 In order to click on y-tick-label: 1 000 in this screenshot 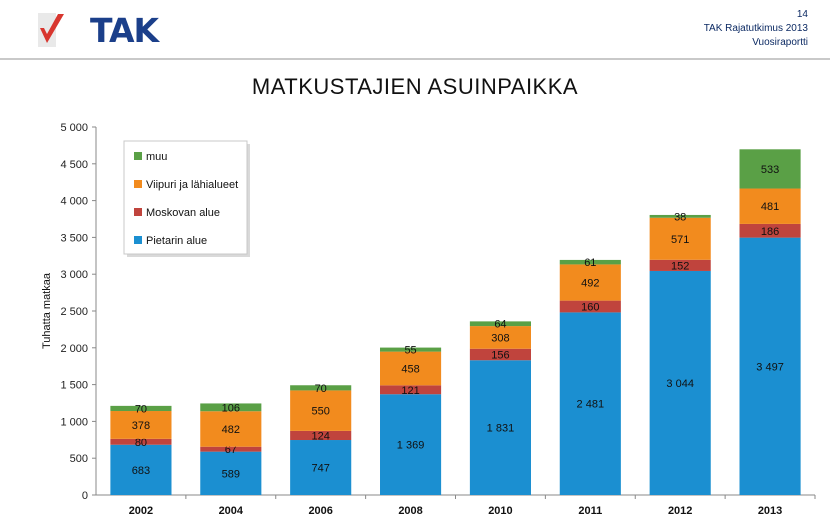, I will do `click(74, 422)`.